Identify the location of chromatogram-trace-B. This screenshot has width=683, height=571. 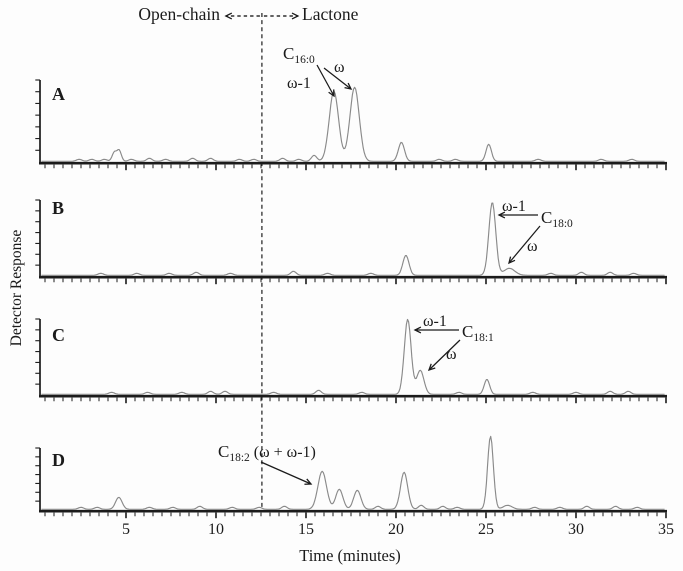
(353, 239).